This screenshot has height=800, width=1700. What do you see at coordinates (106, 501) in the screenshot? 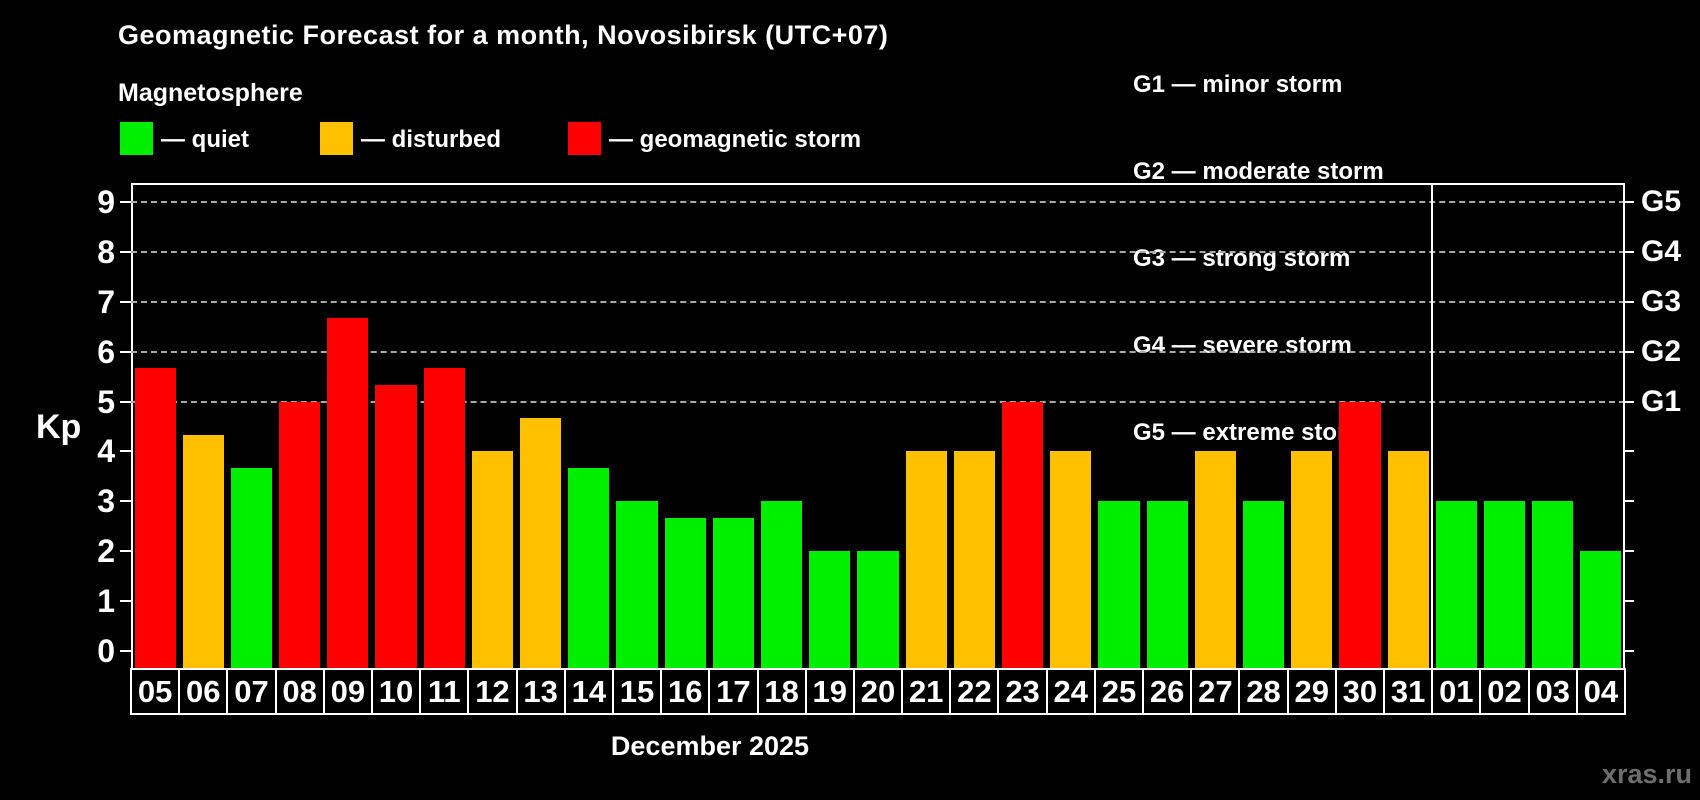
I see `y-tick-label: 3` at bounding box center [106, 501].